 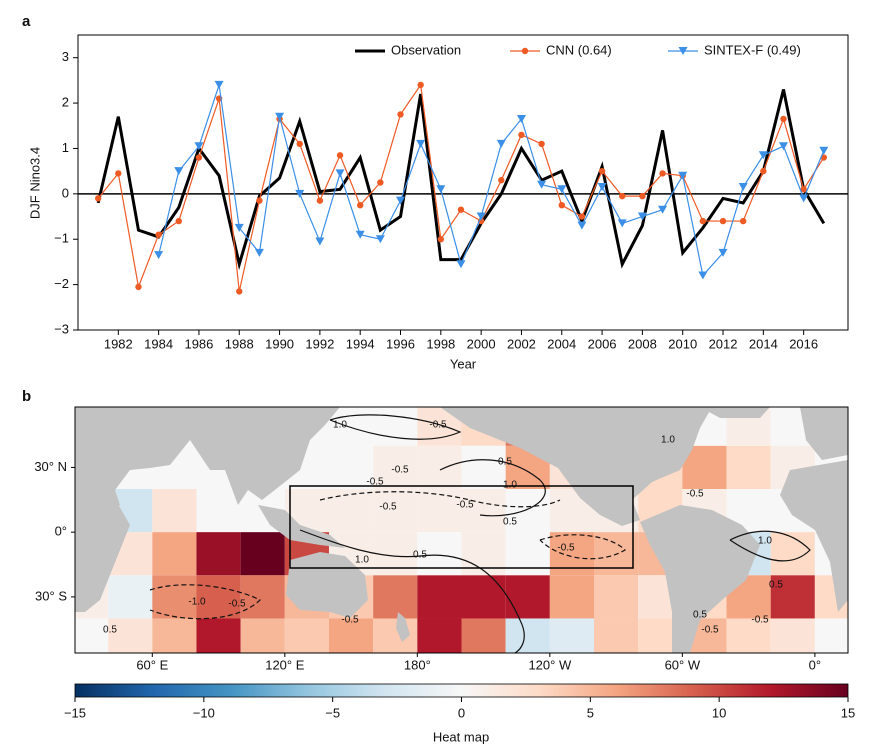 I want to click on x-tick-label: 1982, so click(x=118, y=343).